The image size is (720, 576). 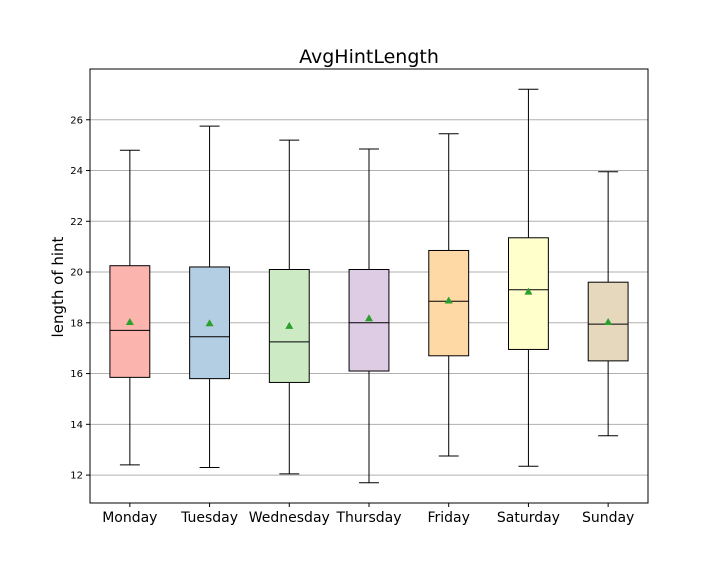 I want to click on box-monday, so click(x=130, y=307).